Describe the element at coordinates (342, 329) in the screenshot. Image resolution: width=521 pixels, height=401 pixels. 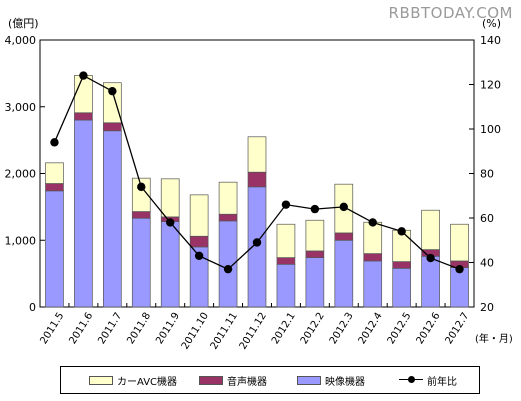
I see `x-tick-label: 2012.3` at that location.